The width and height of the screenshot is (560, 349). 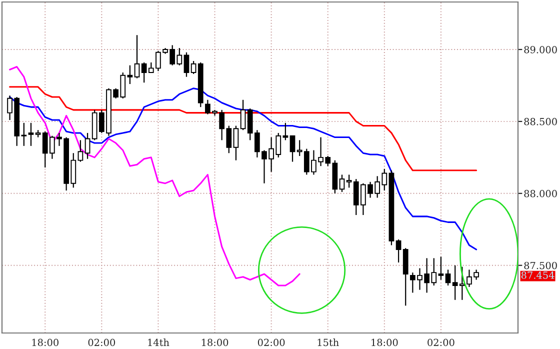 I want to click on x-tick-label: 14th, so click(x=159, y=342).